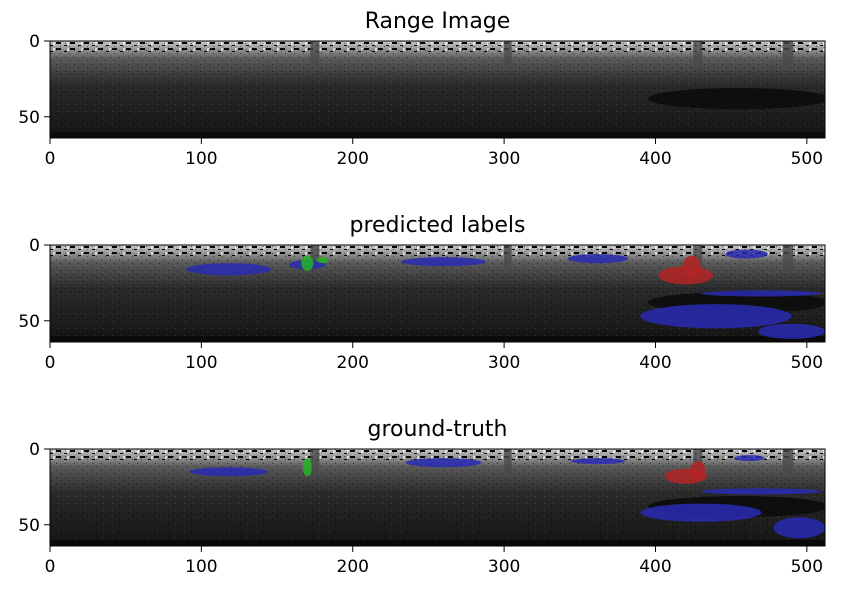 The height and width of the screenshot is (598, 843). What do you see at coordinates (438, 429) in the screenshot?
I see `panel-title: ground-truth` at bounding box center [438, 429].